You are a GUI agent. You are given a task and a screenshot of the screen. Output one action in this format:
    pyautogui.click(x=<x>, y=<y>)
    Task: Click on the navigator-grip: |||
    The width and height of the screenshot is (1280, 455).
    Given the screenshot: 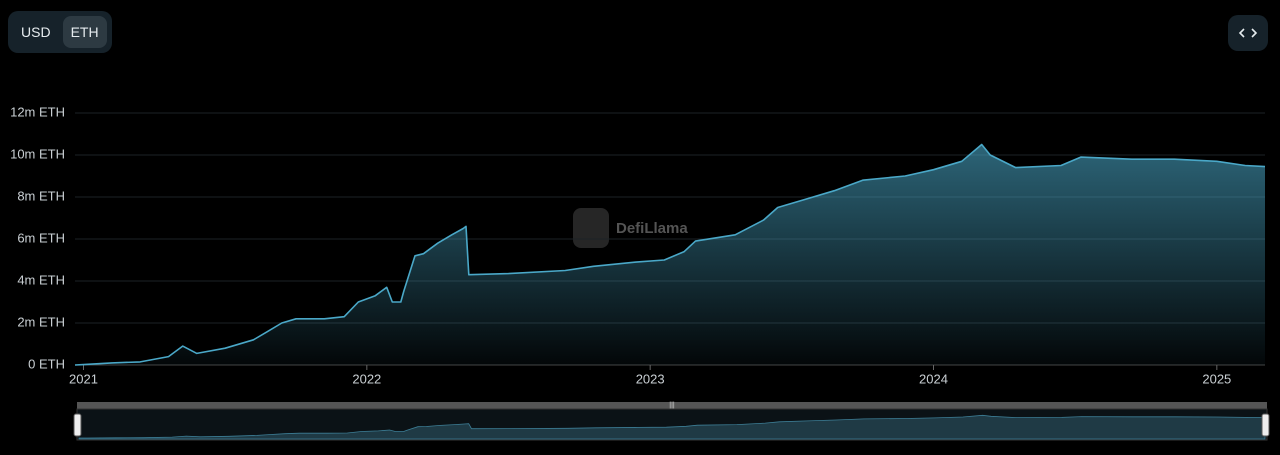 What is the action you would take?
    pyautogui.click(x=672, y=405)
    